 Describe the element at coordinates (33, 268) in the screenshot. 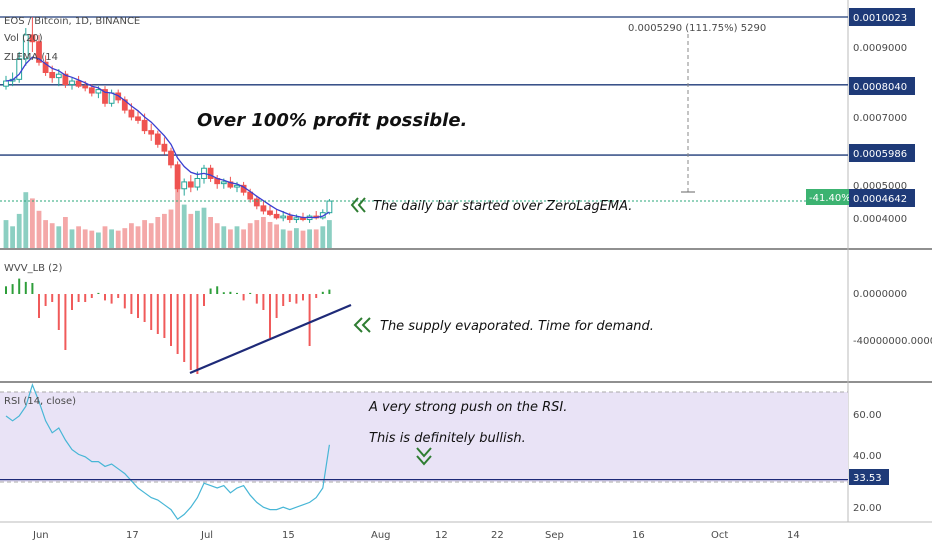

I see `wvv-label: WVV_LB (2)` at that location.